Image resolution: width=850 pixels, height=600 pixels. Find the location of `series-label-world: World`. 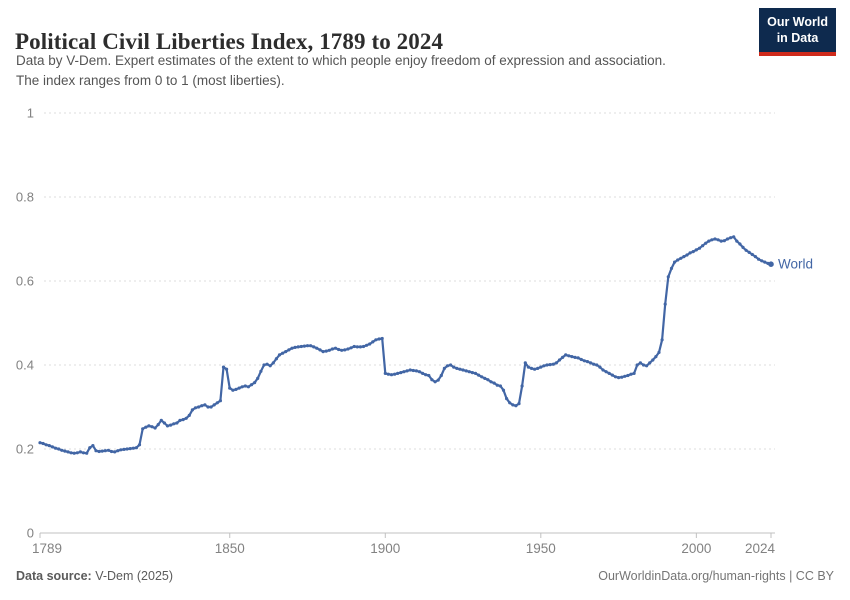

series-label-world: World is located at coordinates (795, 264).